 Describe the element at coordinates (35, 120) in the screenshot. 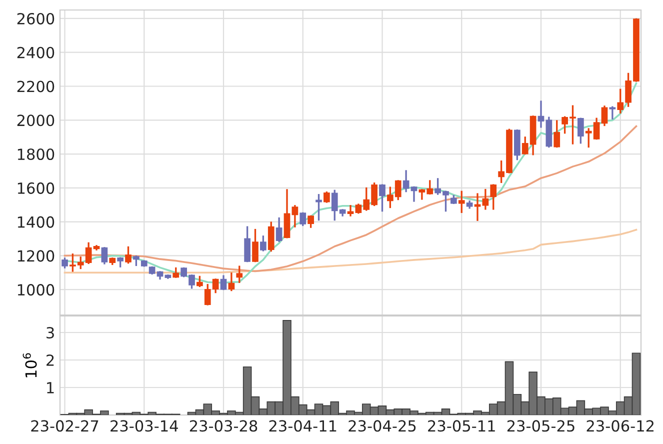

I see `y-tick-label: 2000` at that location.